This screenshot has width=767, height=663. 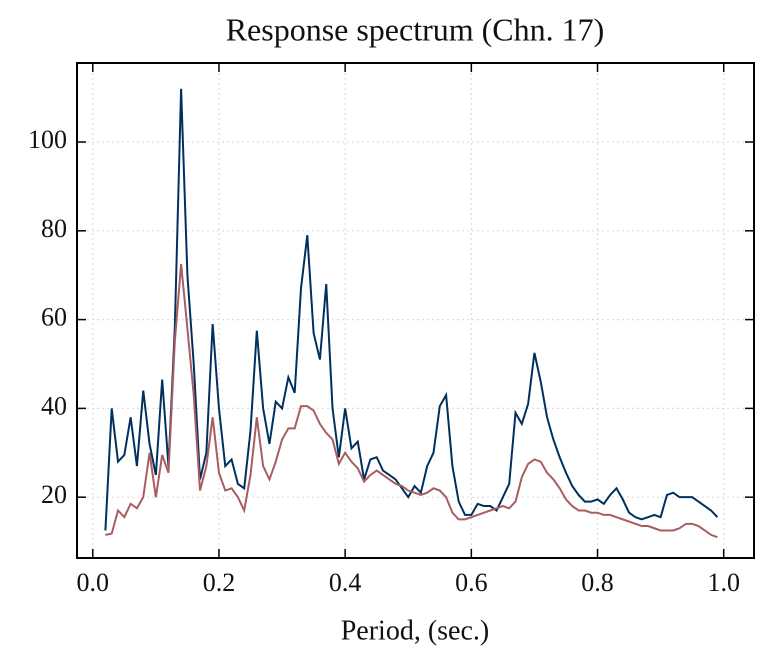 What do you see at coordinates (47, 139) in the screenshot?
I see `y-tick-label: 100` at bounding box center [47, 139].